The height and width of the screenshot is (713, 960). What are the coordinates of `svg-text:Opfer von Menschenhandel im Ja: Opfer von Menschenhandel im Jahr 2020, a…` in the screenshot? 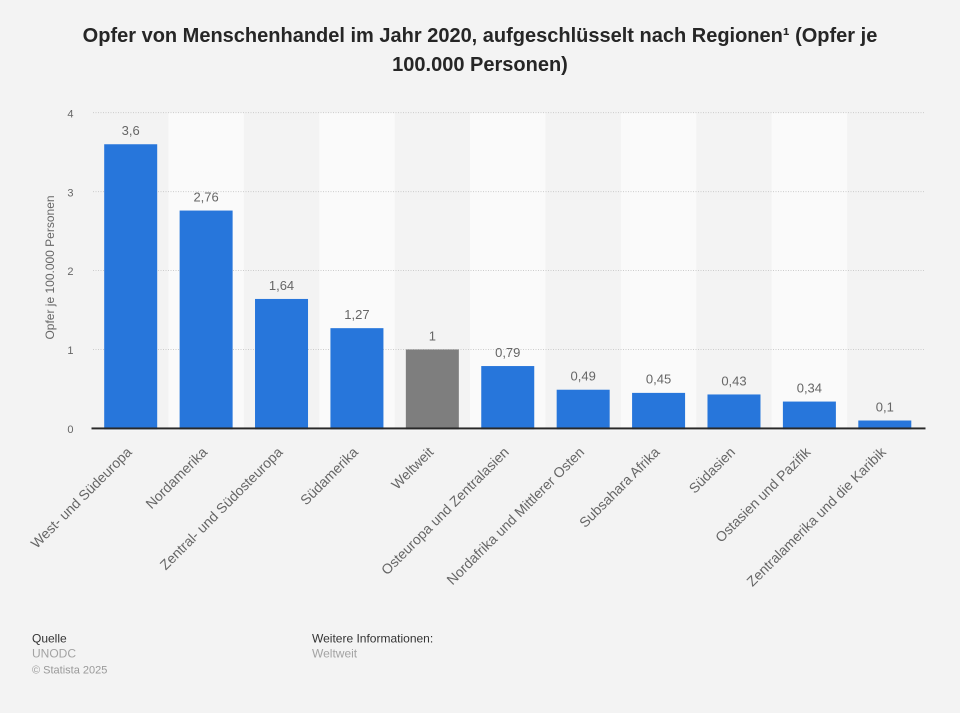 It's located at (480, 36).